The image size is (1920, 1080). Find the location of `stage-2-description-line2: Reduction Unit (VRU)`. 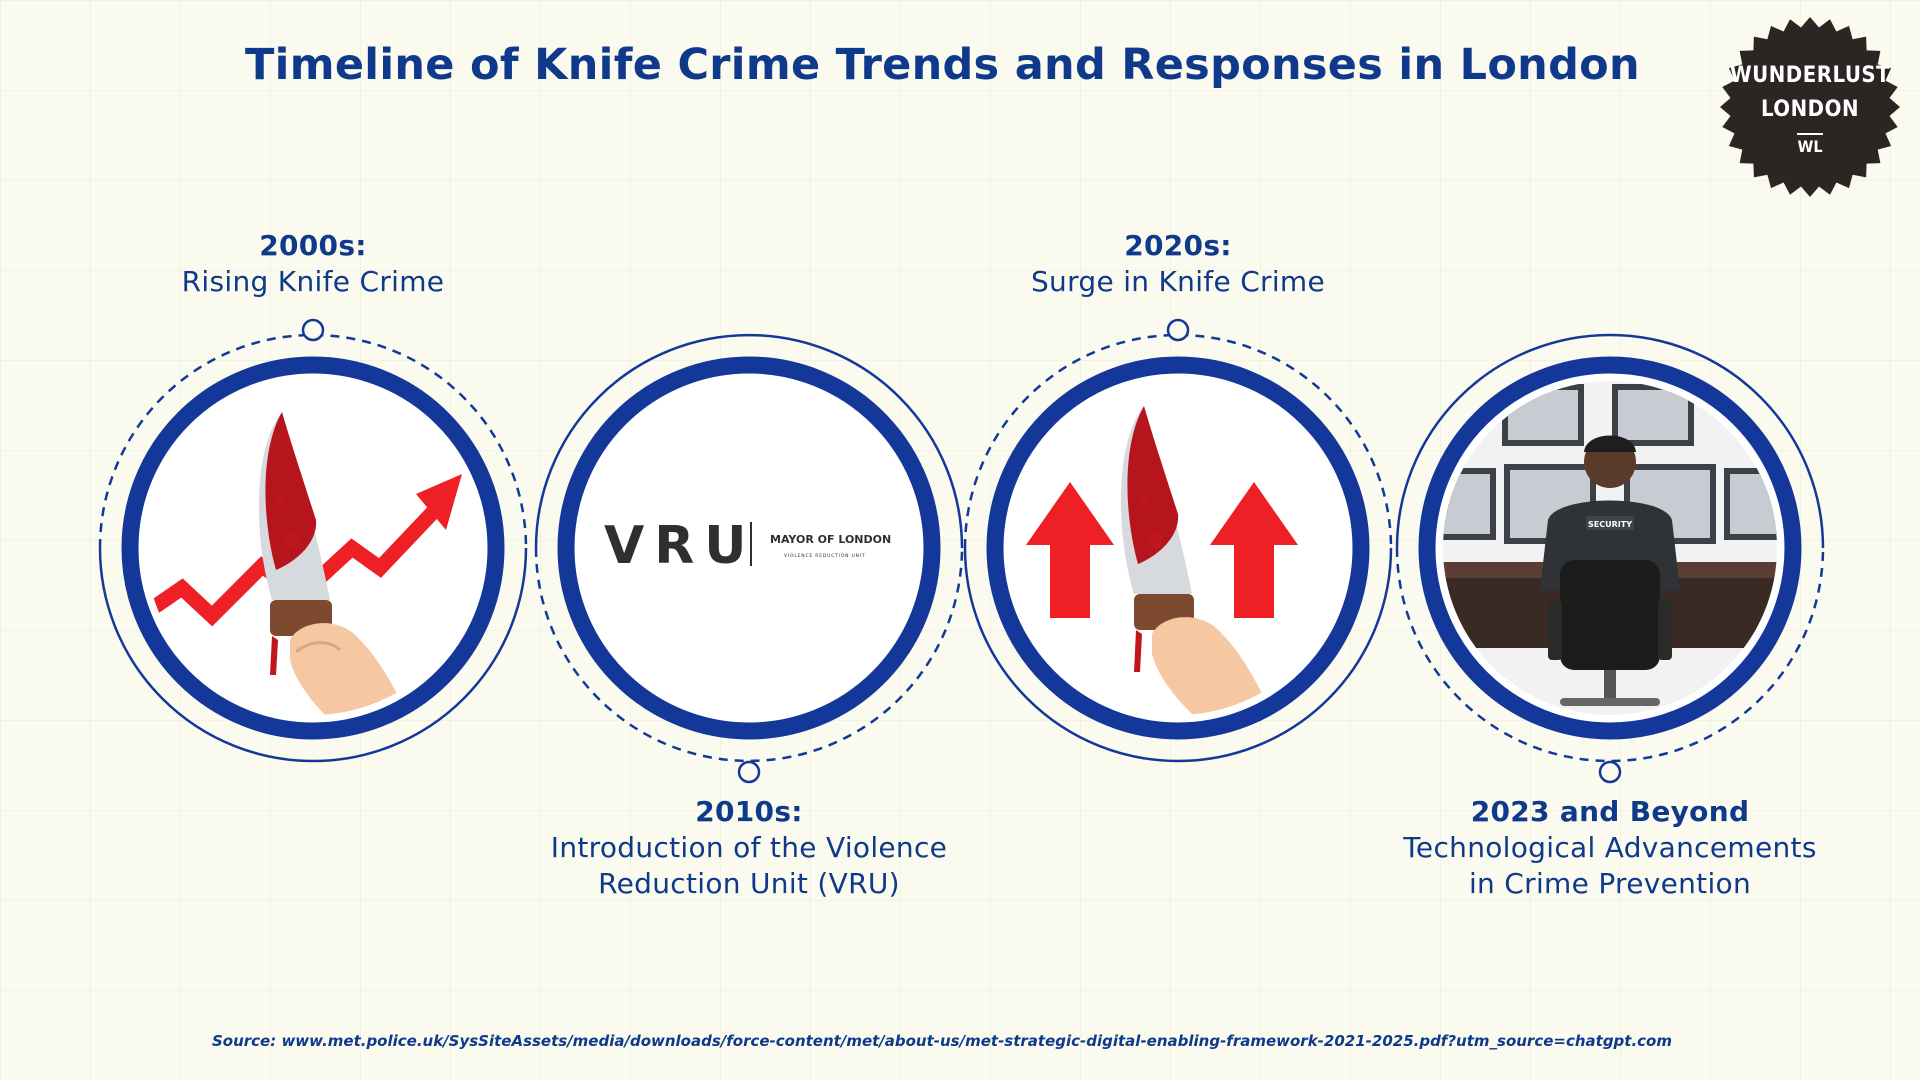

stage-2-description-line2: Reduction Unit (VRU) is located at coordinates (749, 883).